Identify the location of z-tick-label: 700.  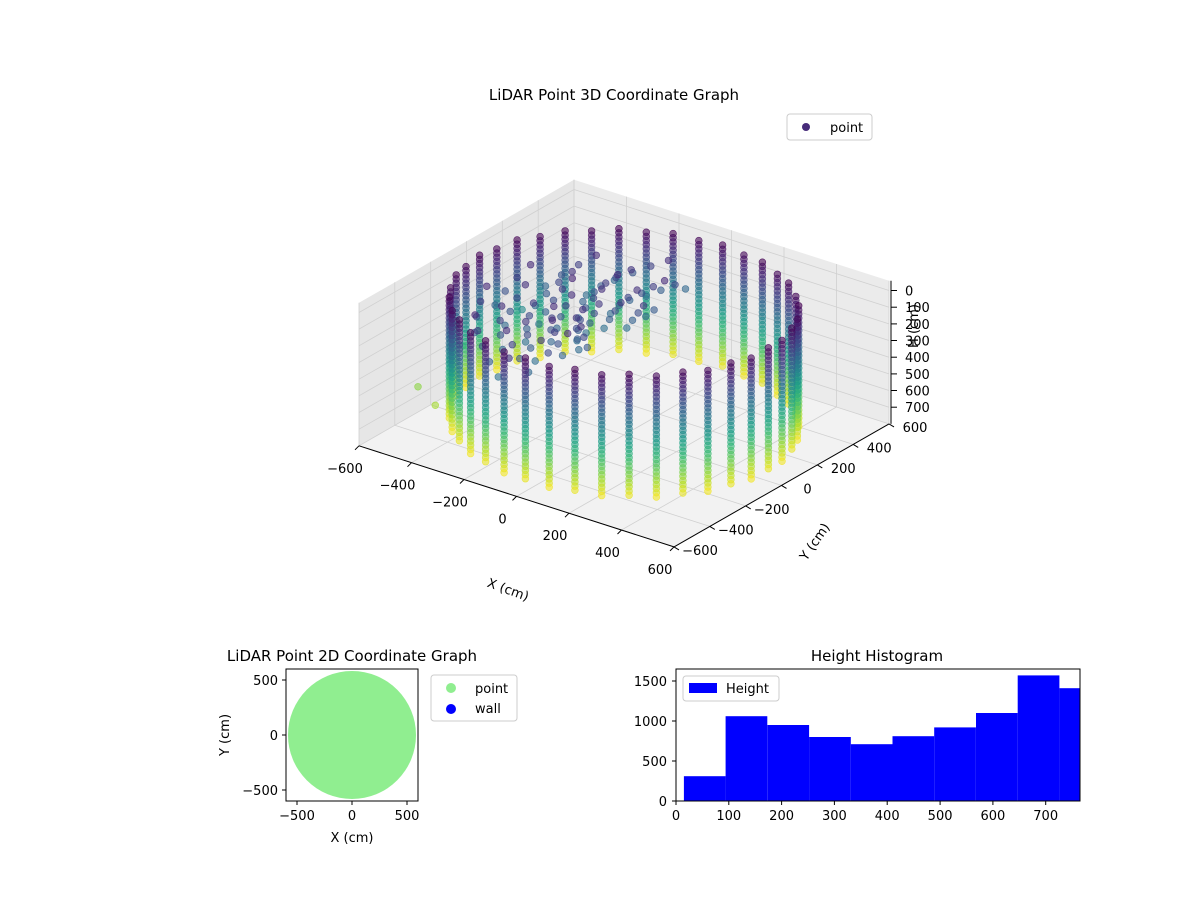
(917, 408).